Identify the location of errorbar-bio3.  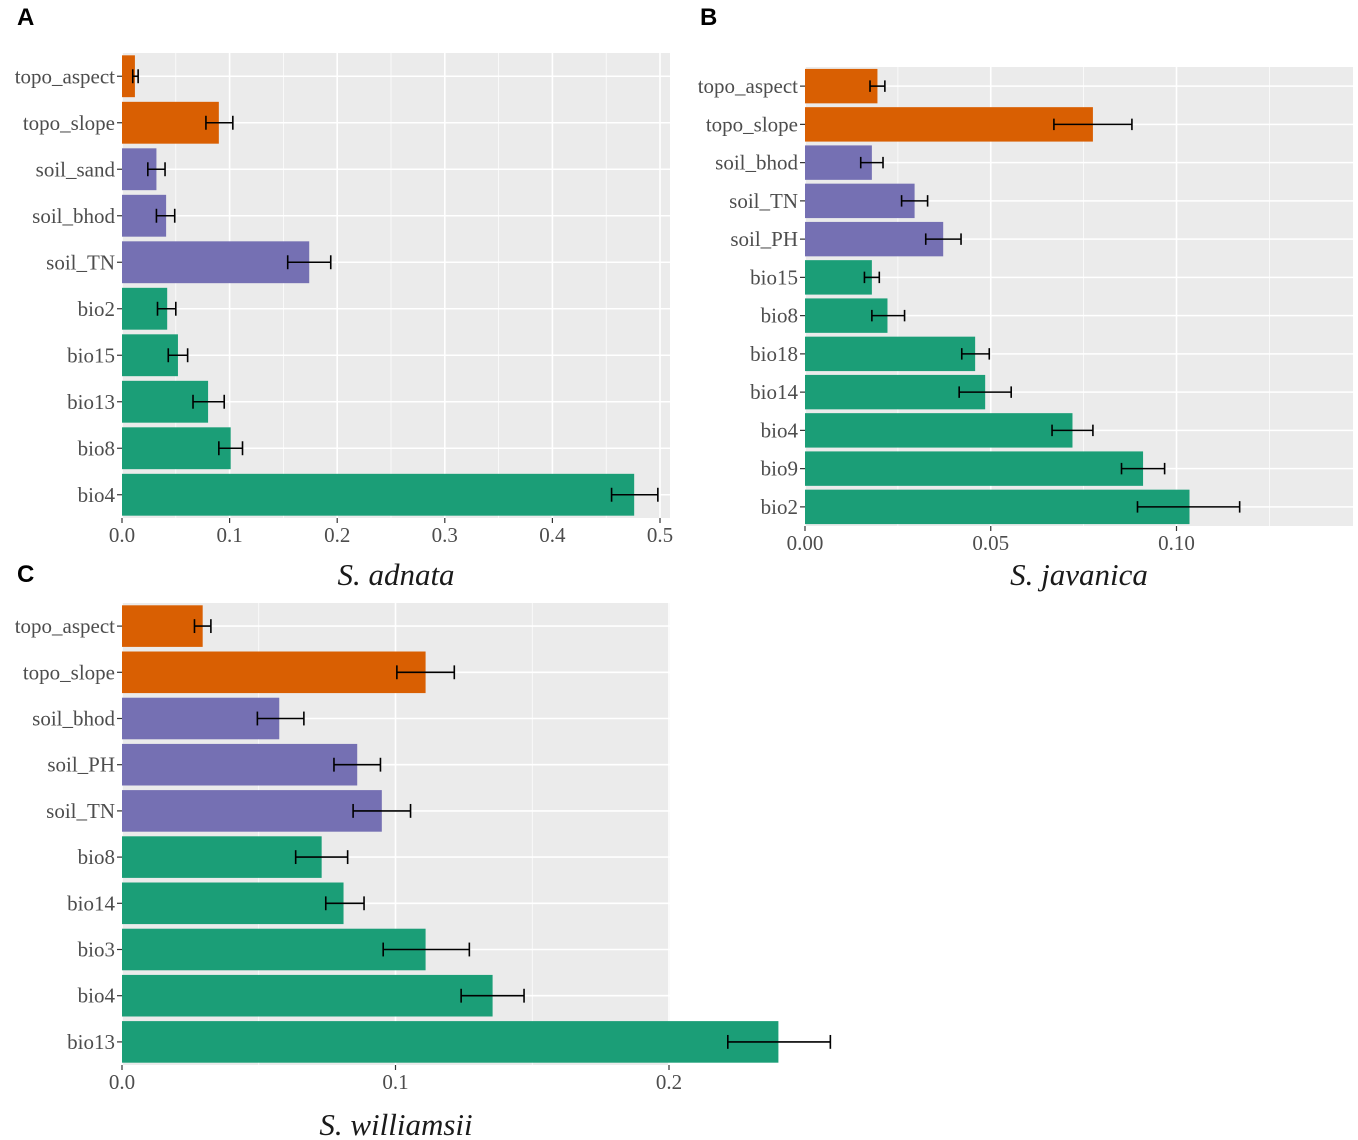
(426, 949).